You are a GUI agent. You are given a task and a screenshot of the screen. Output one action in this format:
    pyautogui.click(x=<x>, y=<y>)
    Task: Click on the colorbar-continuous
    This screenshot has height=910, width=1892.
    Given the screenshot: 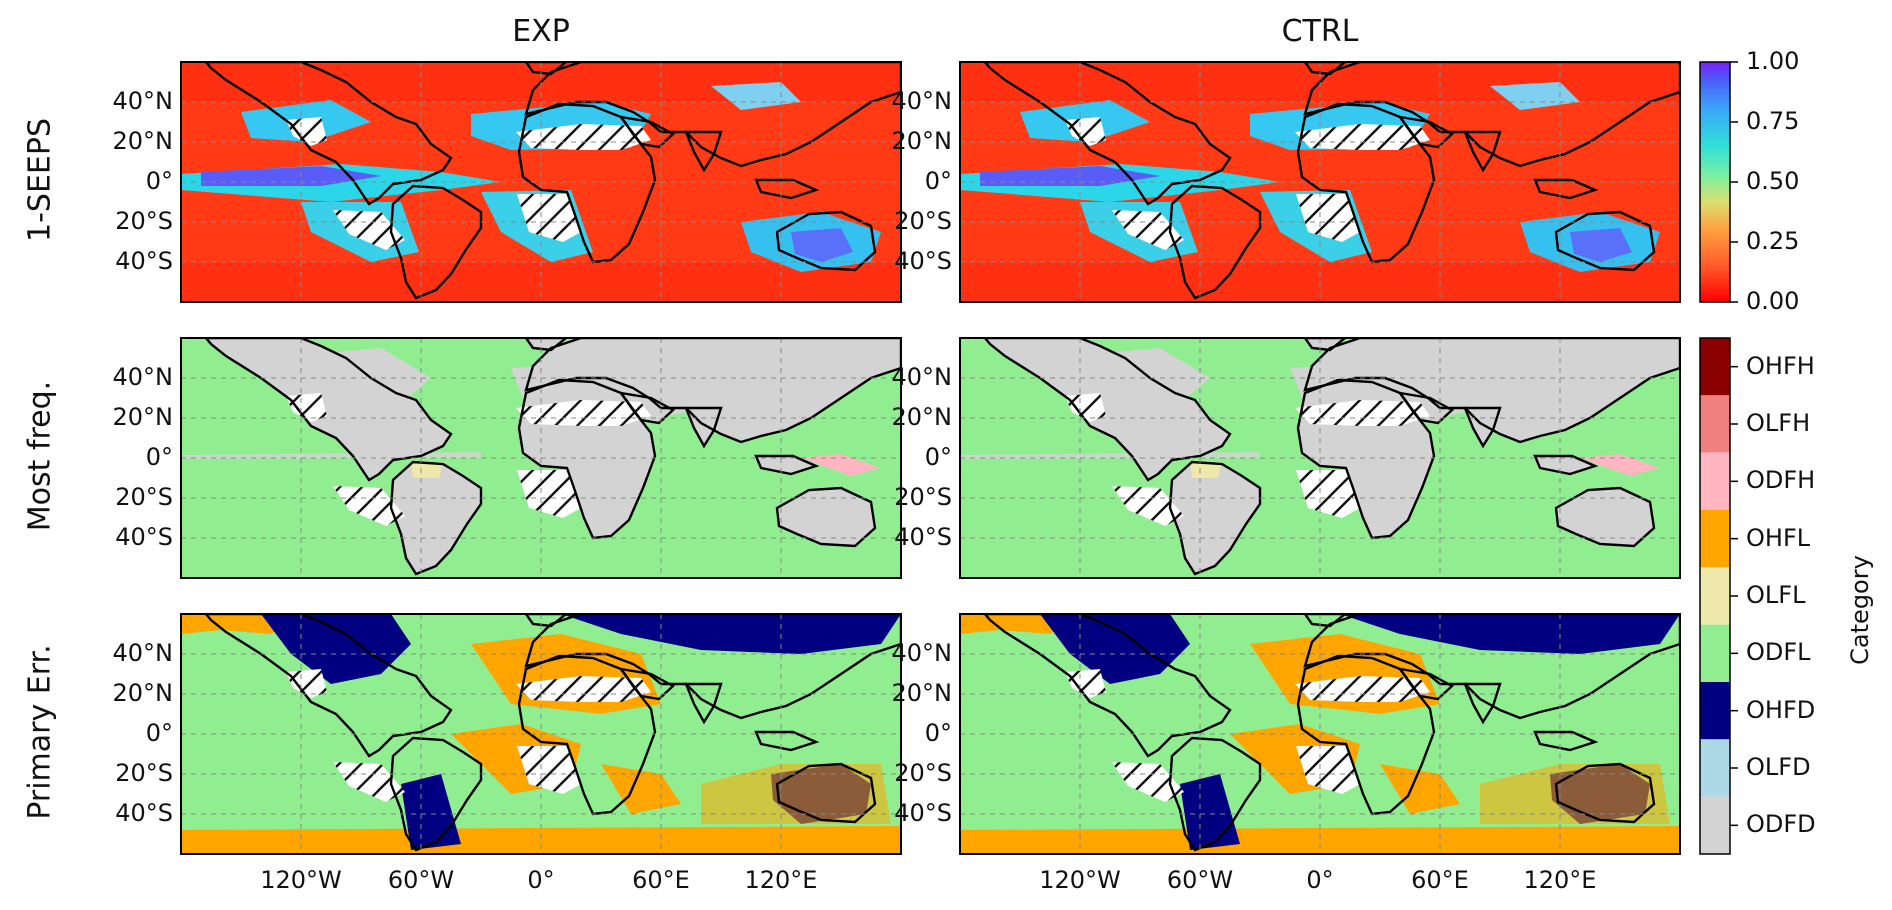 What is the action you would take?
    pyautogui.click(x=1715, y=182)
    